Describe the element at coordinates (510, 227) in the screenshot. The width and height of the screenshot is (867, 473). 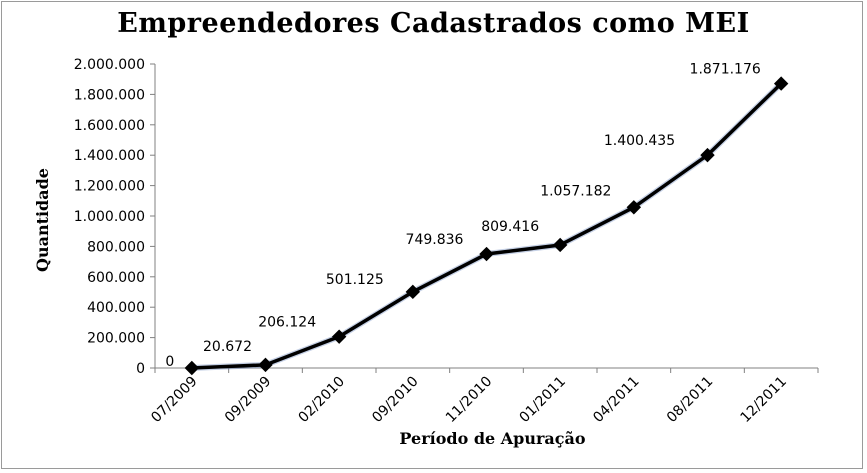
I see `data-label: 809.416` at that location.